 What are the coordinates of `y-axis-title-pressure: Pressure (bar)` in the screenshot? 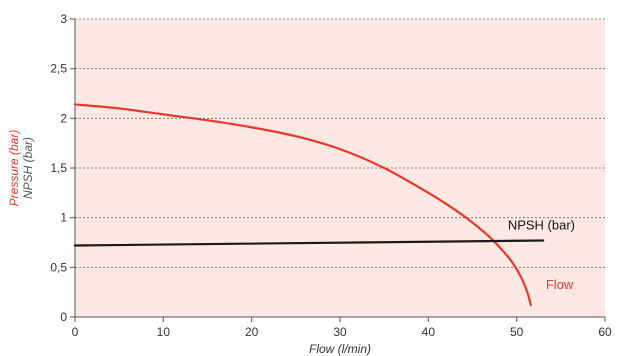 It's located at (14, 168).